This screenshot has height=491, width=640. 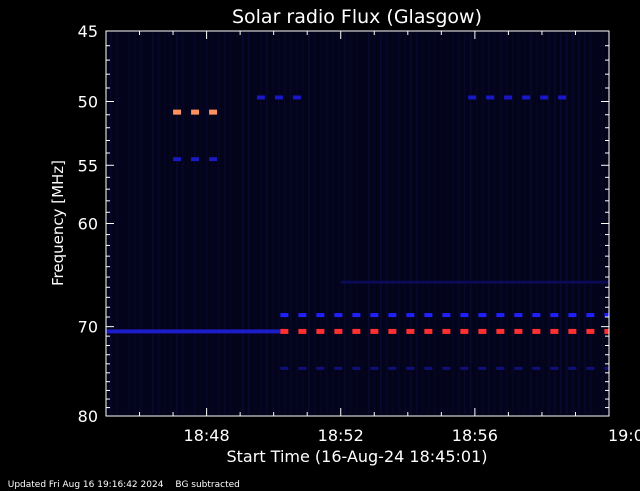 What do you see at coordinates (207, 485) in the screenshot?
I see `background-note: BG subtracted` at bounding box center [207, 485].